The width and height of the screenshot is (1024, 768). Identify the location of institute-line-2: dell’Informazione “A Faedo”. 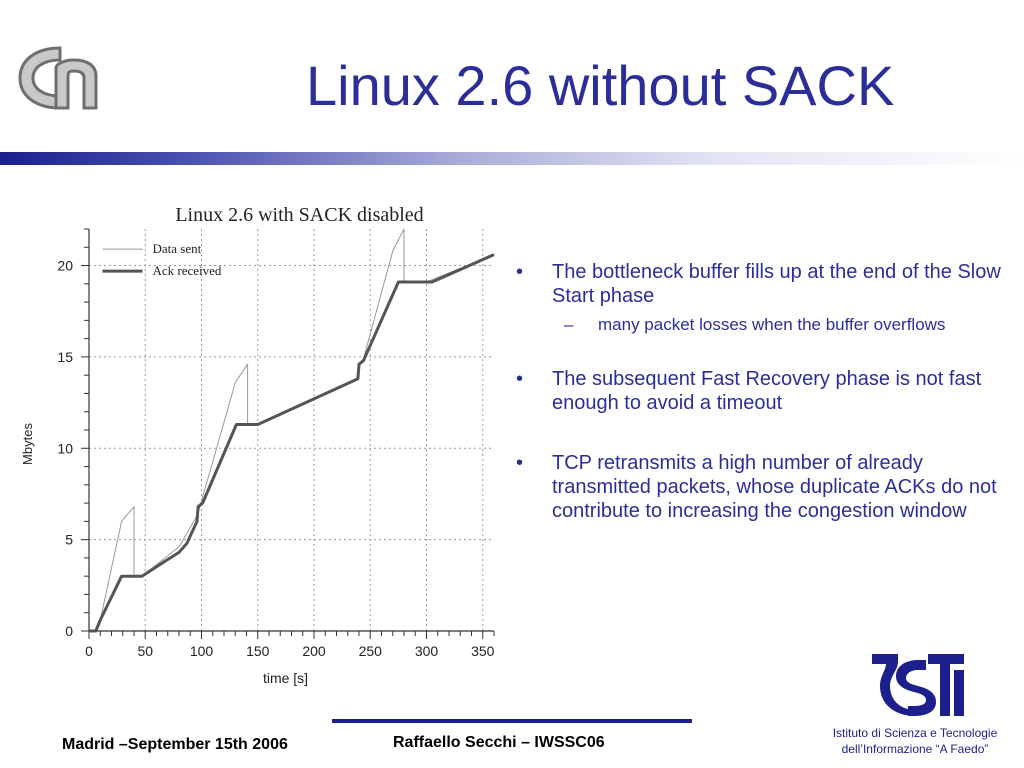
(915, 749).